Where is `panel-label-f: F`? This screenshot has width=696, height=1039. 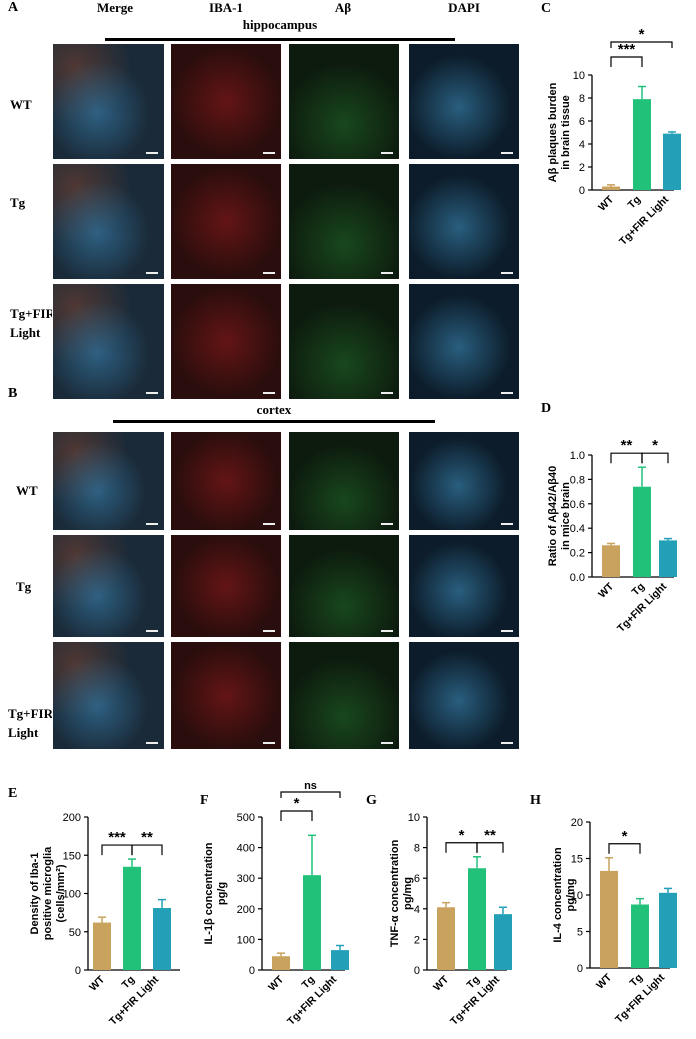 panel-label-f: F is located at coordinates (204, 800).